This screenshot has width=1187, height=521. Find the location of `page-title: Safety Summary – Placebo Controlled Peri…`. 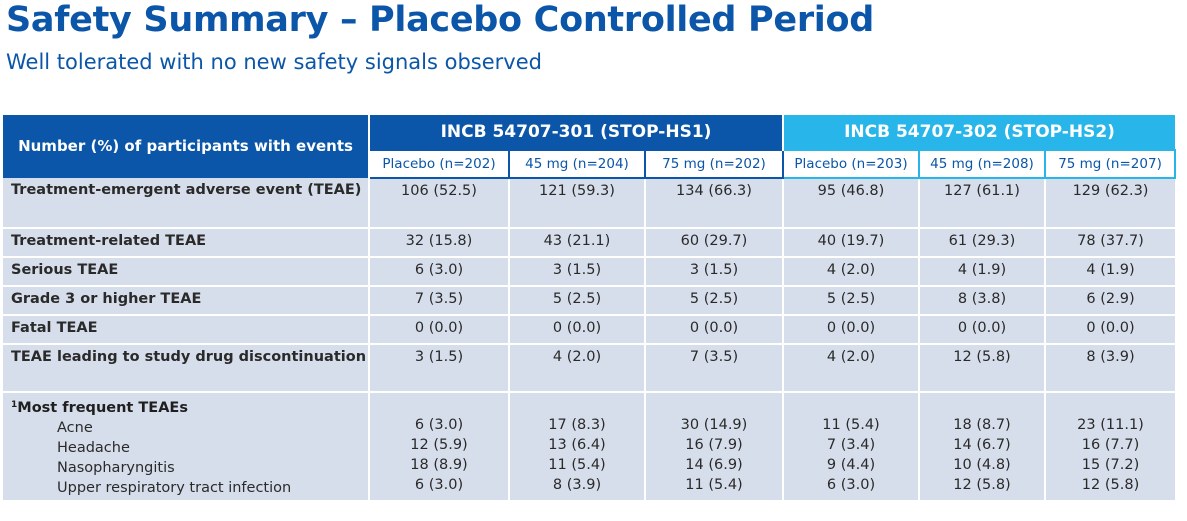

page-title: Safety Summary – Placebo Controlled Peri… is located at coordinates (440, 20).